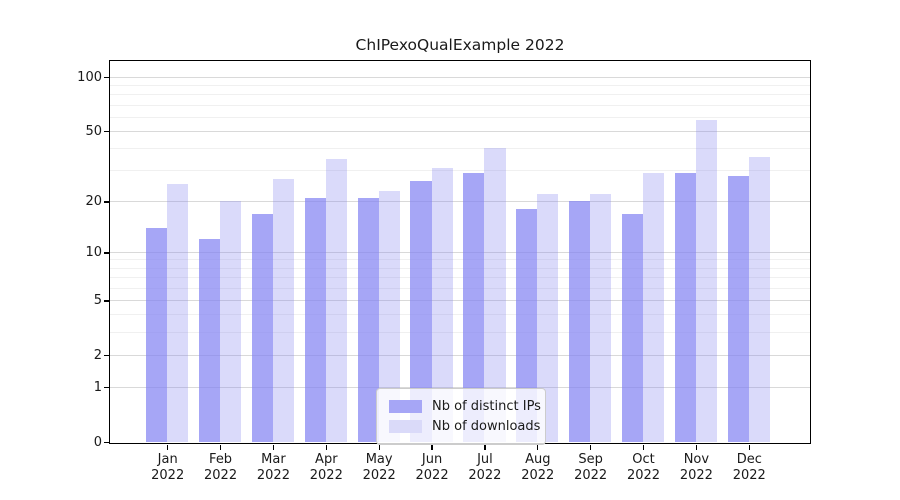 The width and height of the screenshot is (900, 500). Describe the element at coordinates (97, 442) in the screenshot. I see `y-tick-label: 0` at that location.